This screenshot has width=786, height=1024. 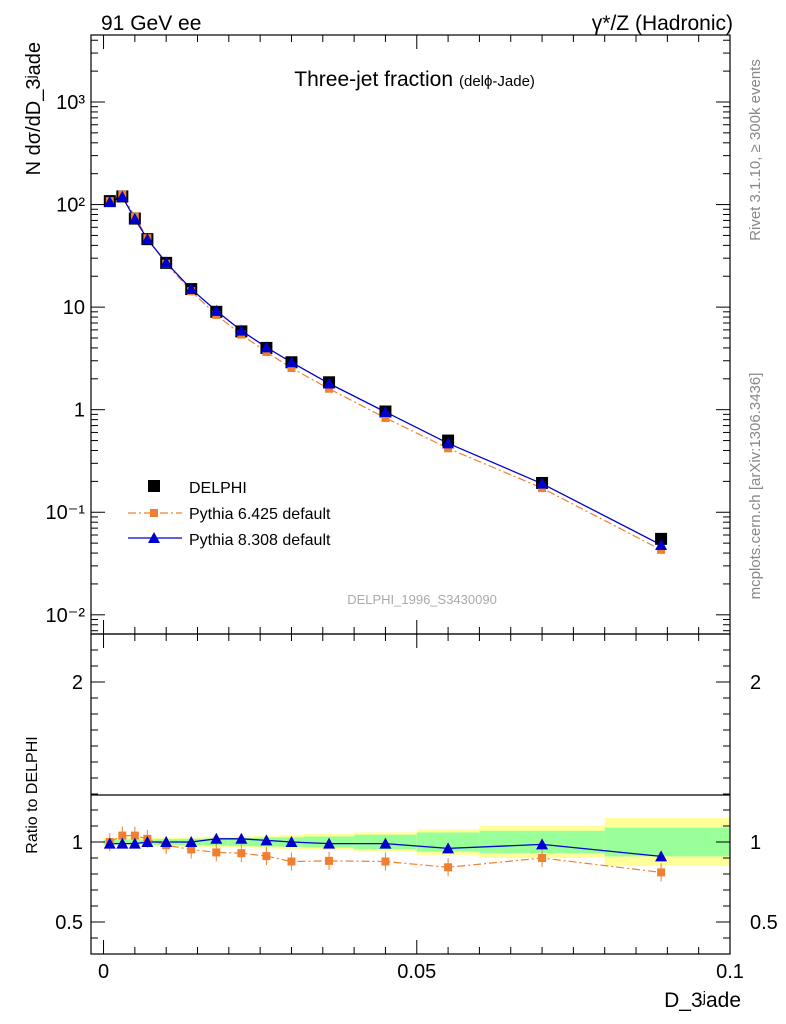 What do you see at coordinates (34, 108) in the screenshot?
I see `y-axis-label: N dσ/dD_3ʲade` at bounding box center [34, 108].